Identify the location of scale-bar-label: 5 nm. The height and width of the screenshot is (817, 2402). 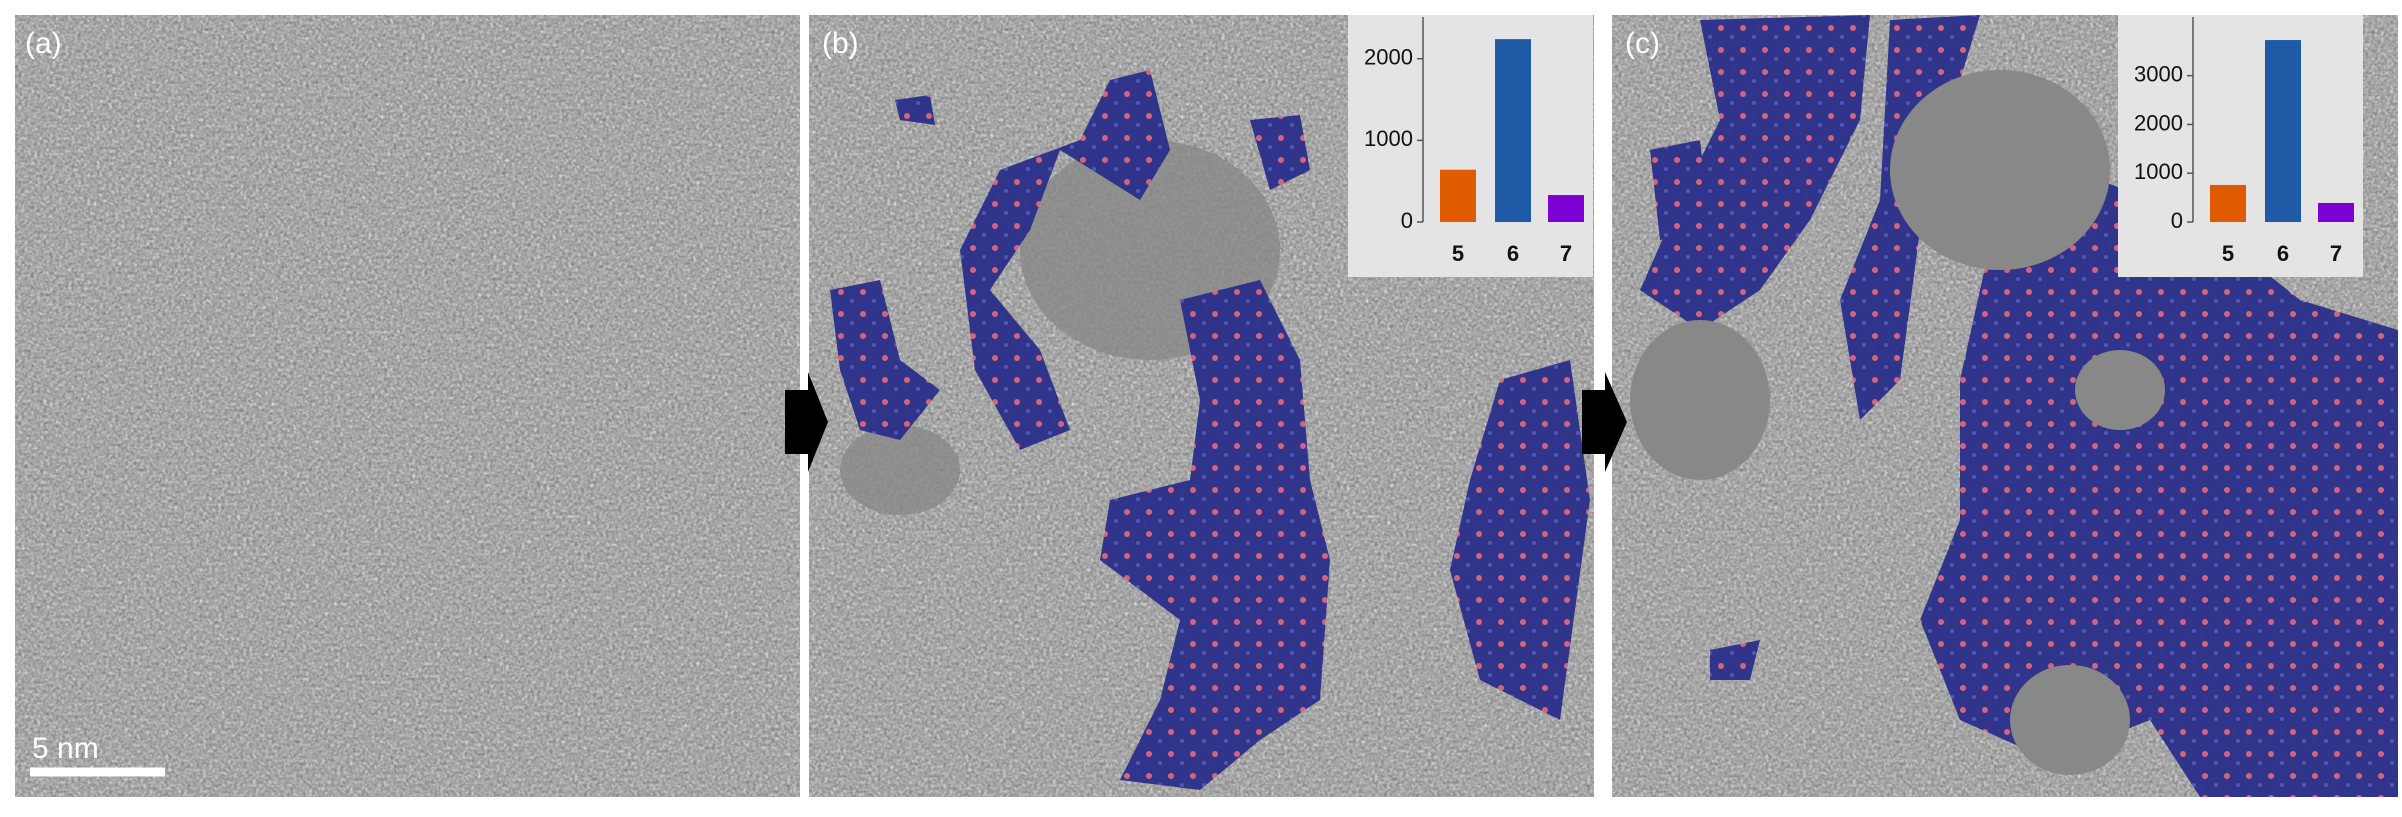
(65, 748).